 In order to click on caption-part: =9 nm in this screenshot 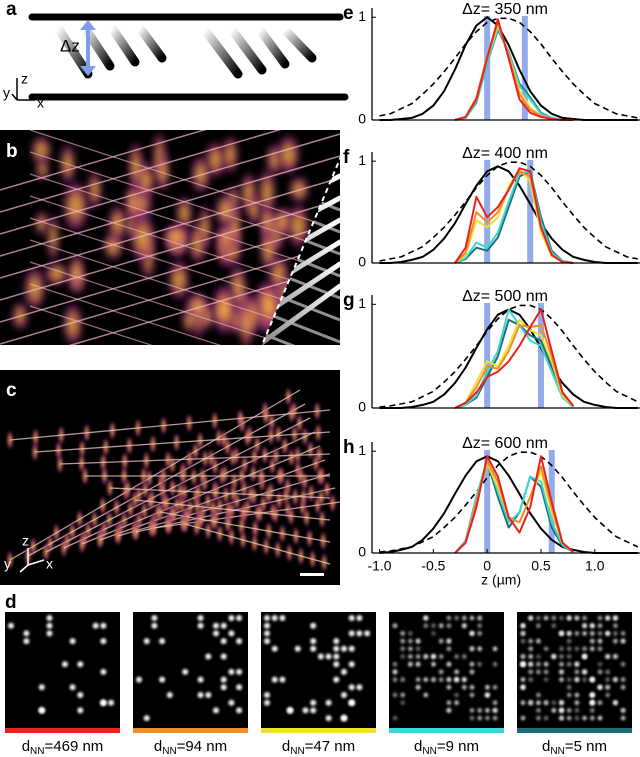, I will do `click(458, 746)`.